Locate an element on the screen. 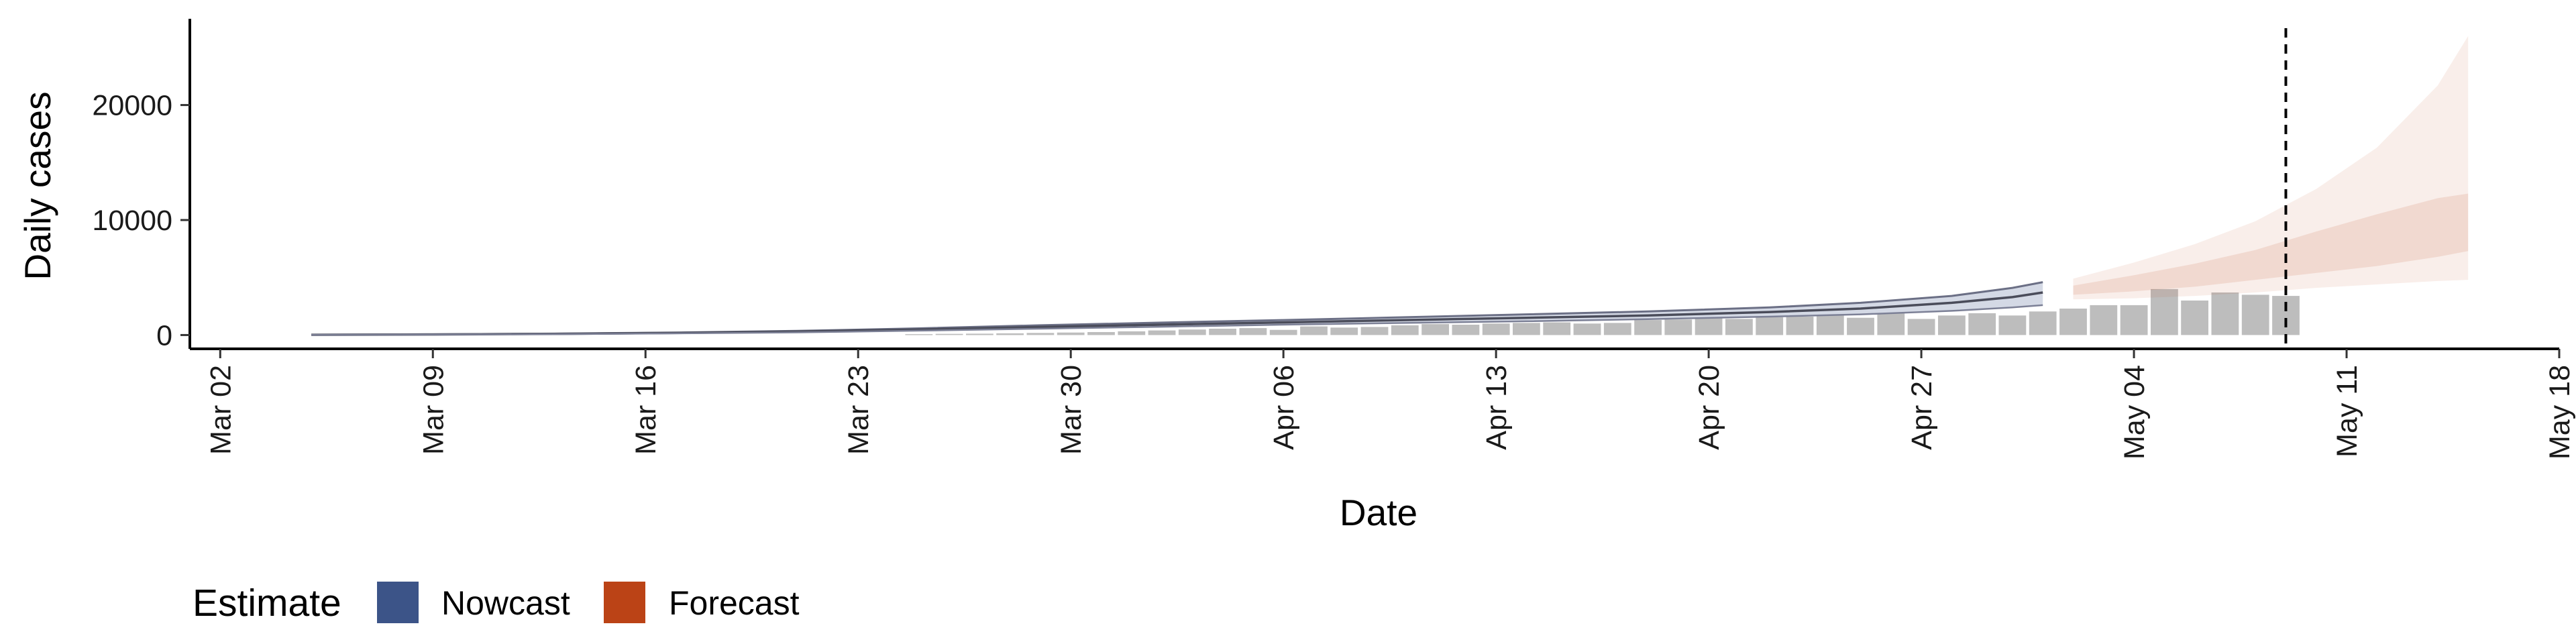 The height and width of the screenshot is (644, 2576). legend-label-nowcast: Nowcast is located at coordinates (505, 603).